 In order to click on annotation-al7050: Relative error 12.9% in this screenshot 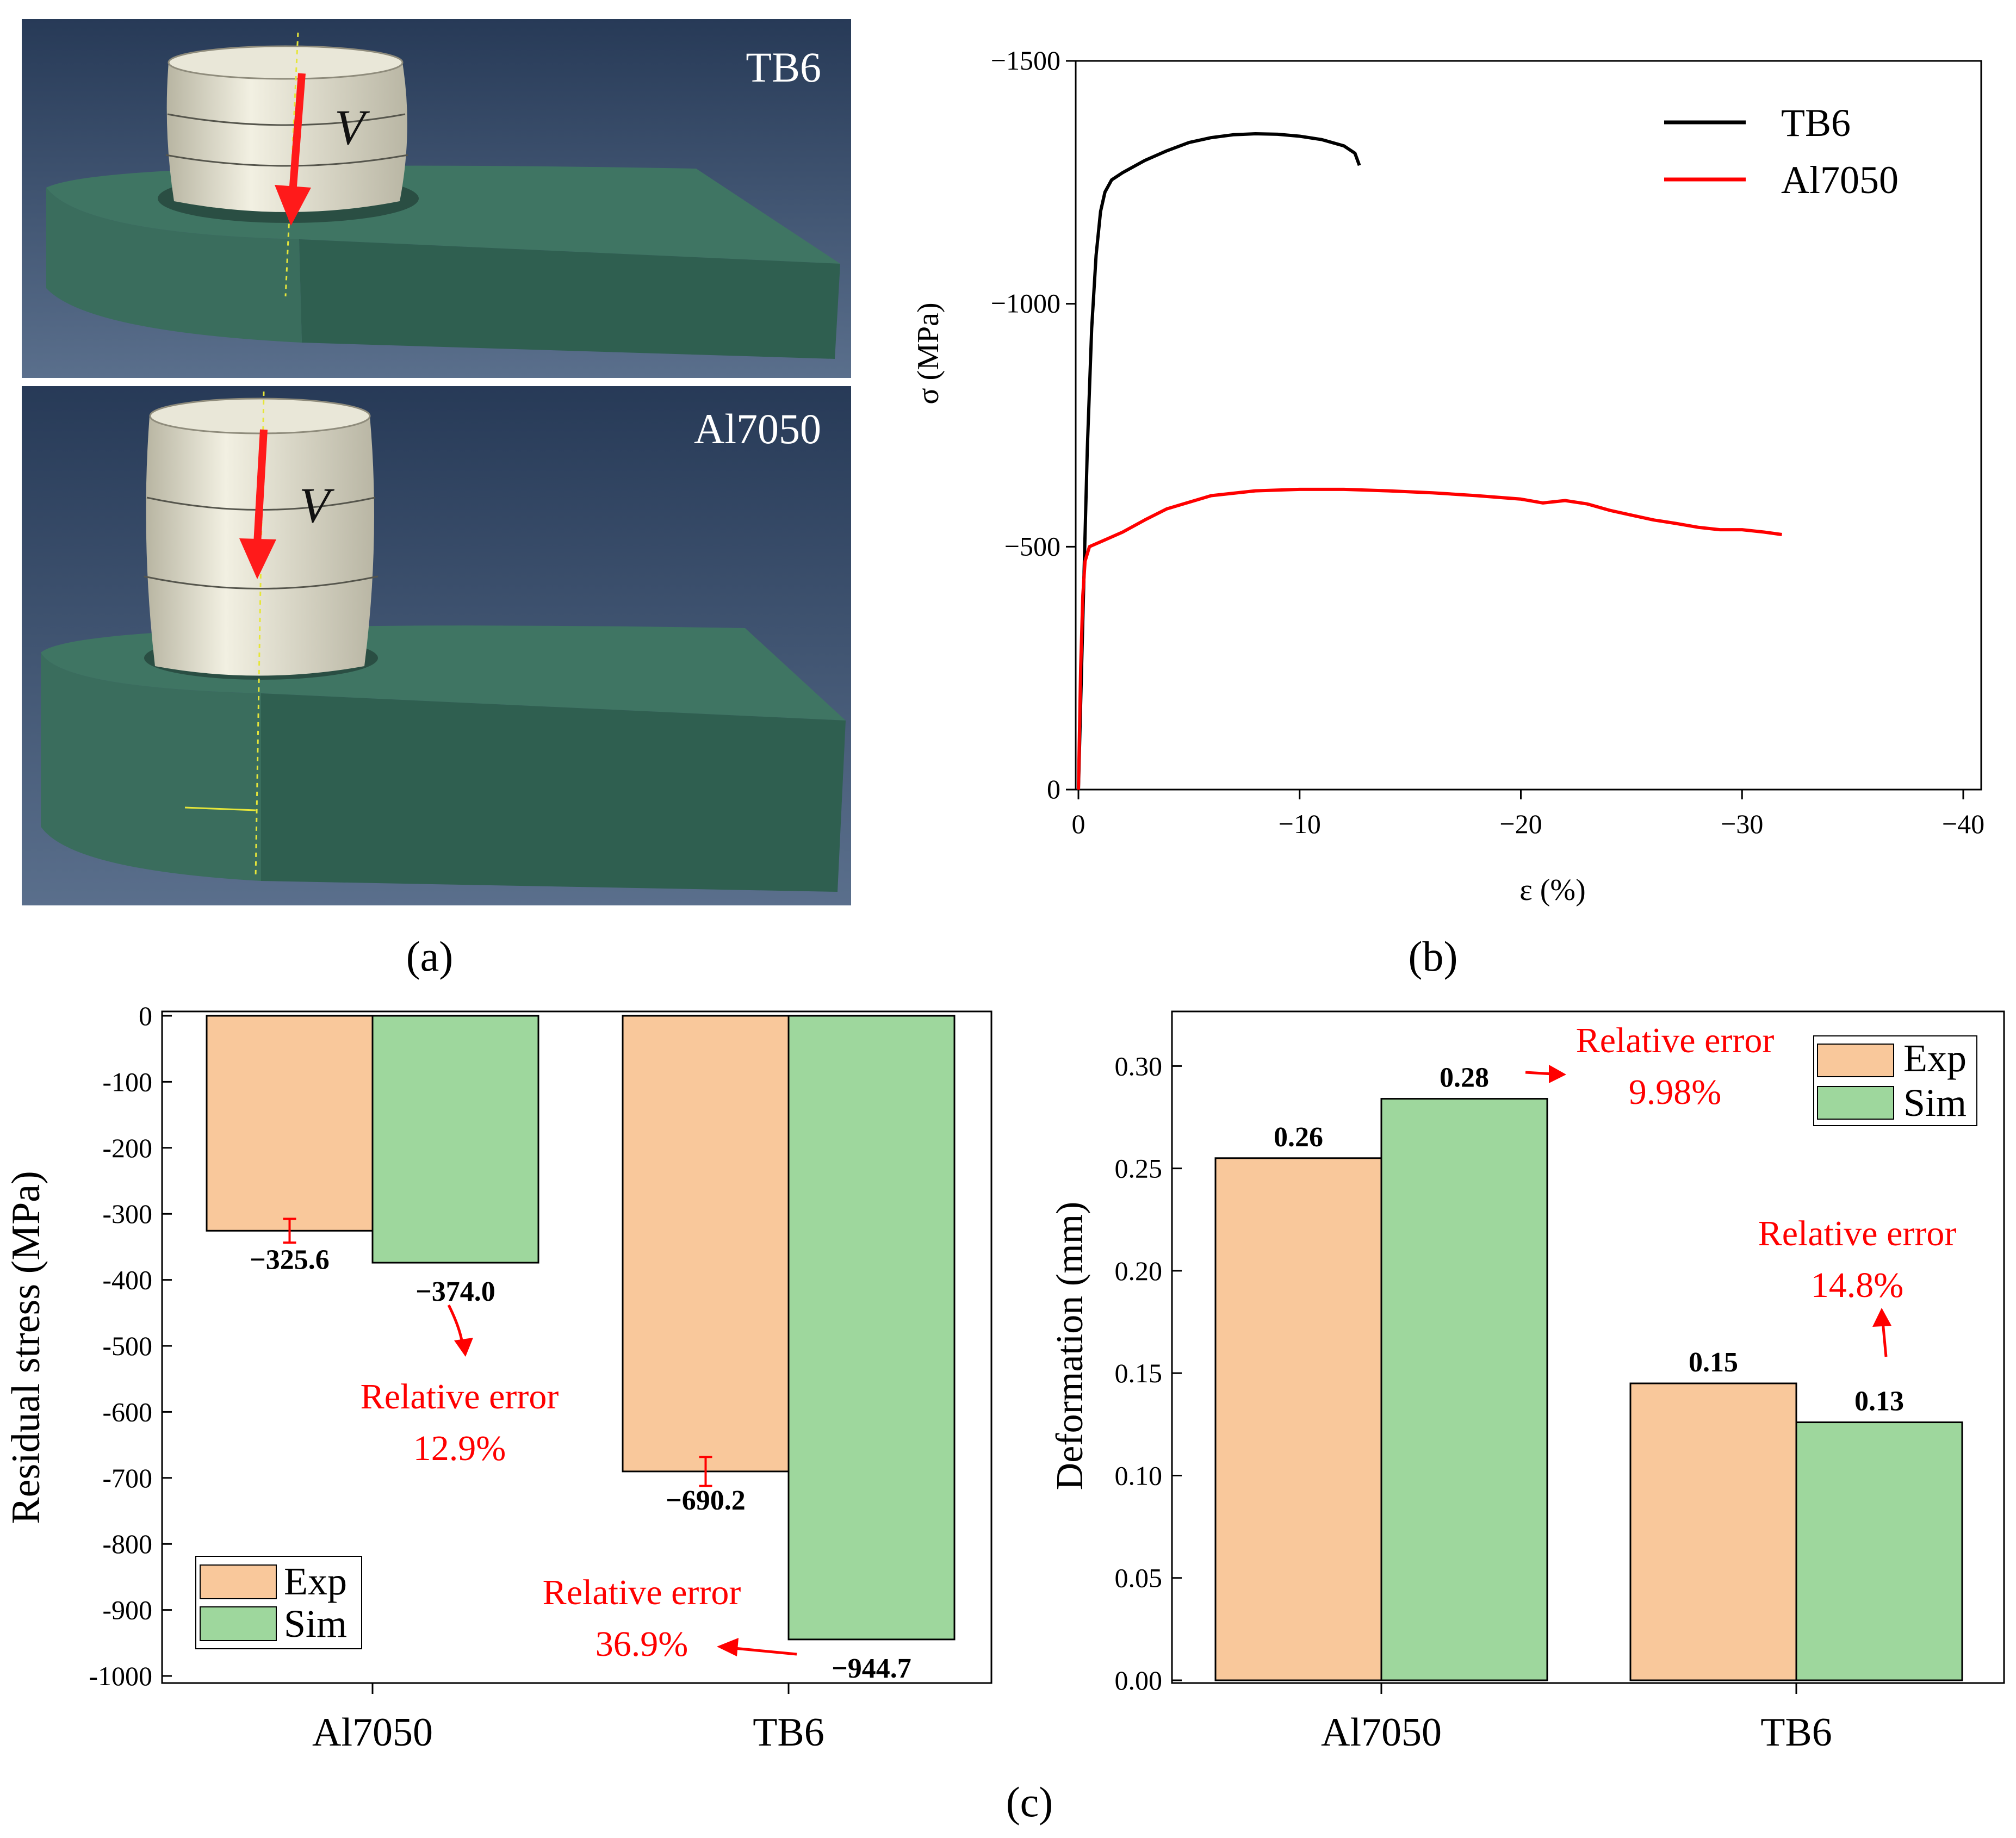, I will do `click(460, 1386)`.